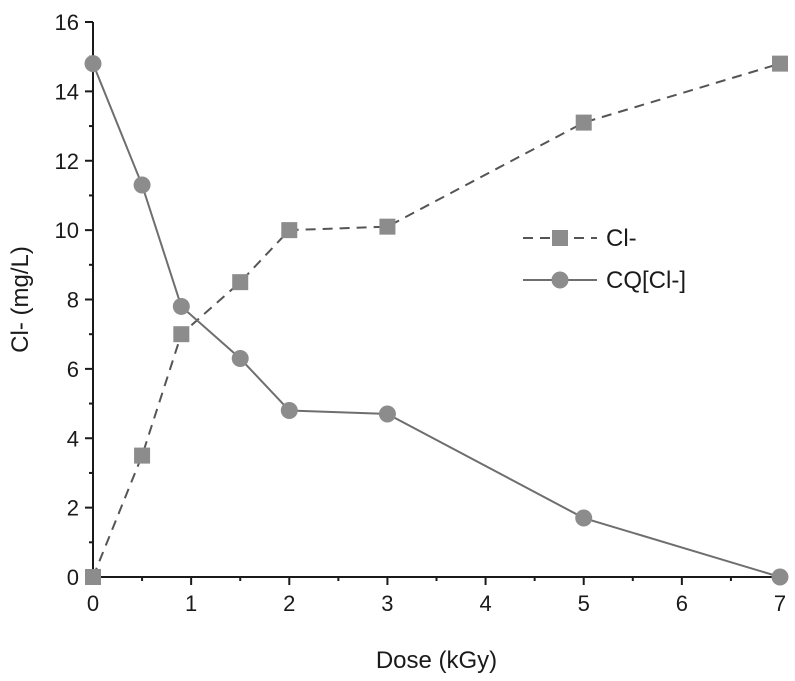  Describe the element at coordinates (67, 230) in the screenshot. I see `y-tick-label: 10` at that location.